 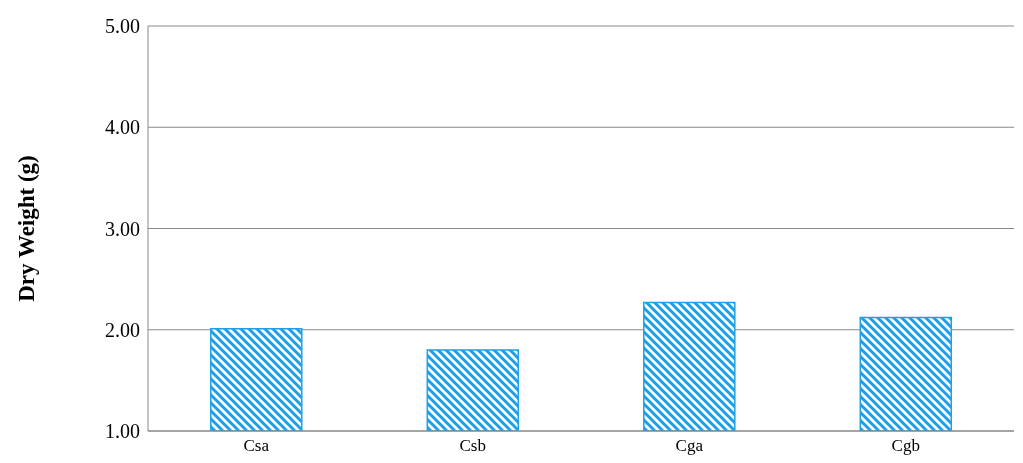 What do you see at coordinates (472, 446) in the screenshot?
I see `x-tick-label: Csb` at bounding box center [472, 446].